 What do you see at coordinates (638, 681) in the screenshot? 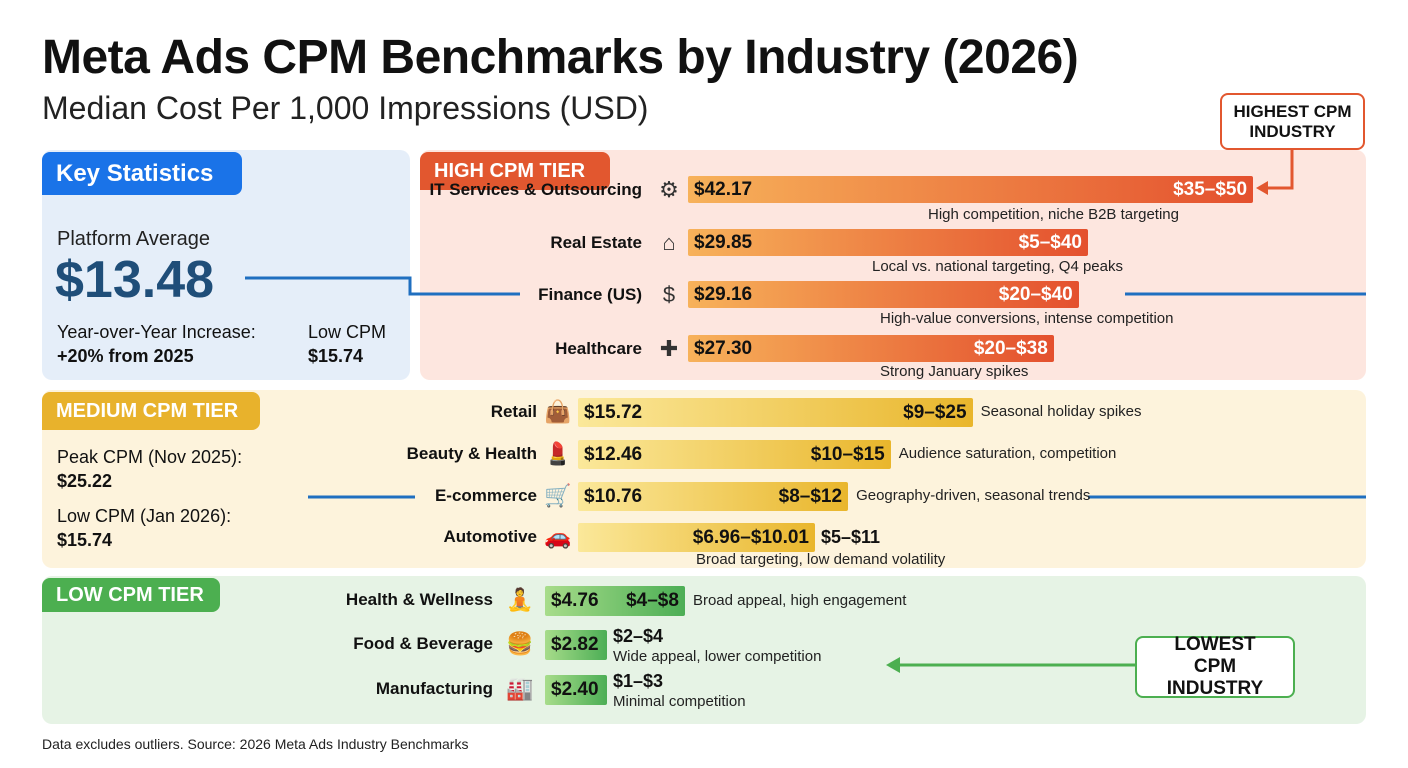
I see `range-label: $1–$3` at bounding box center [638, 681].